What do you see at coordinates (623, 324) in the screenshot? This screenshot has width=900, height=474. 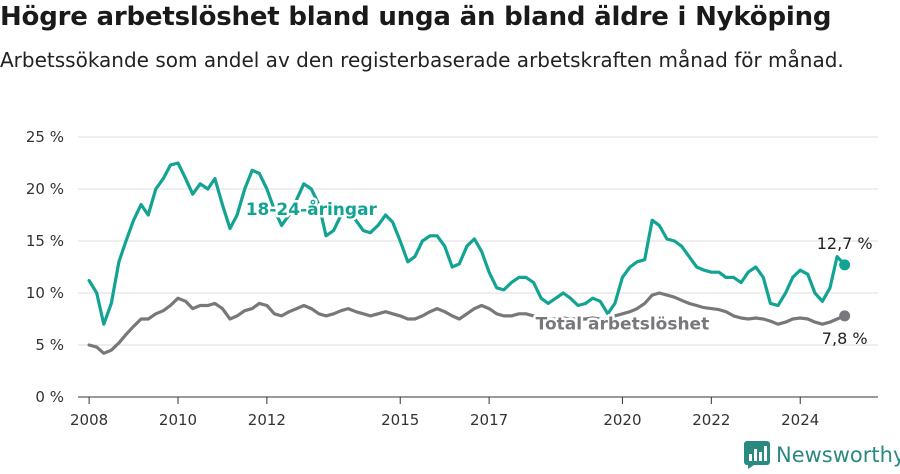 I see `series-label-total: Total arbetslöshet` at bounding box center [623, 324].